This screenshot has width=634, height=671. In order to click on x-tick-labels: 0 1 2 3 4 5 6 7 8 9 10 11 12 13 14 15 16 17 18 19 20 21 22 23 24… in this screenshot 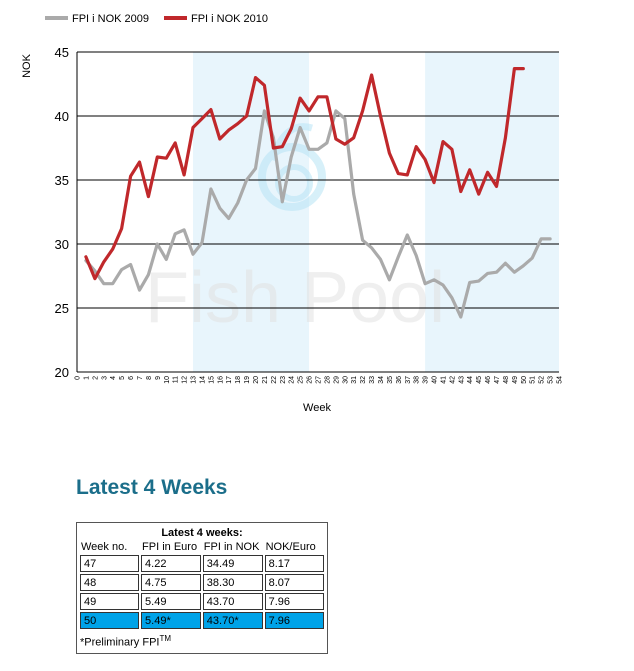, I will do `click(319, 380)`.